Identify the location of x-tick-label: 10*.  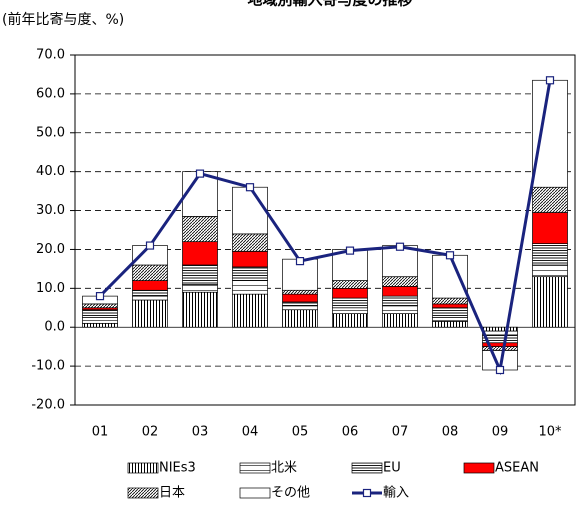
(550, 432).